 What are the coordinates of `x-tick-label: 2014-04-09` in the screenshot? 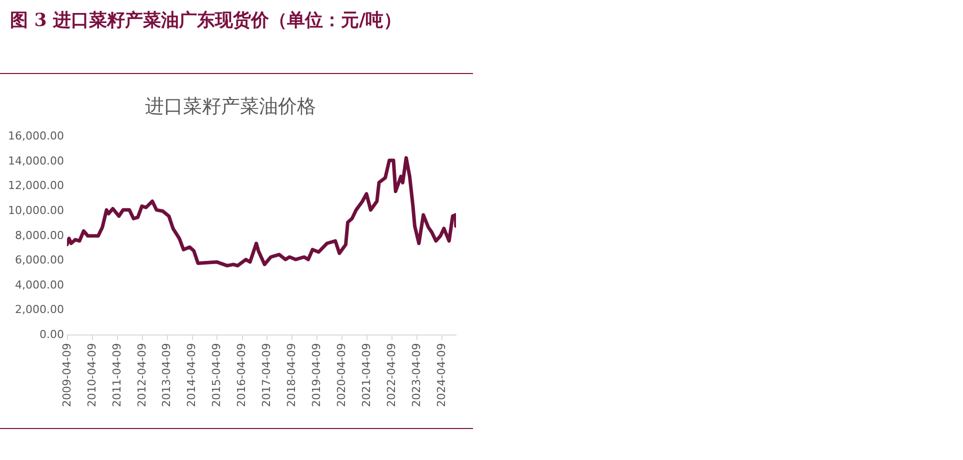 It's located at (191, 375).